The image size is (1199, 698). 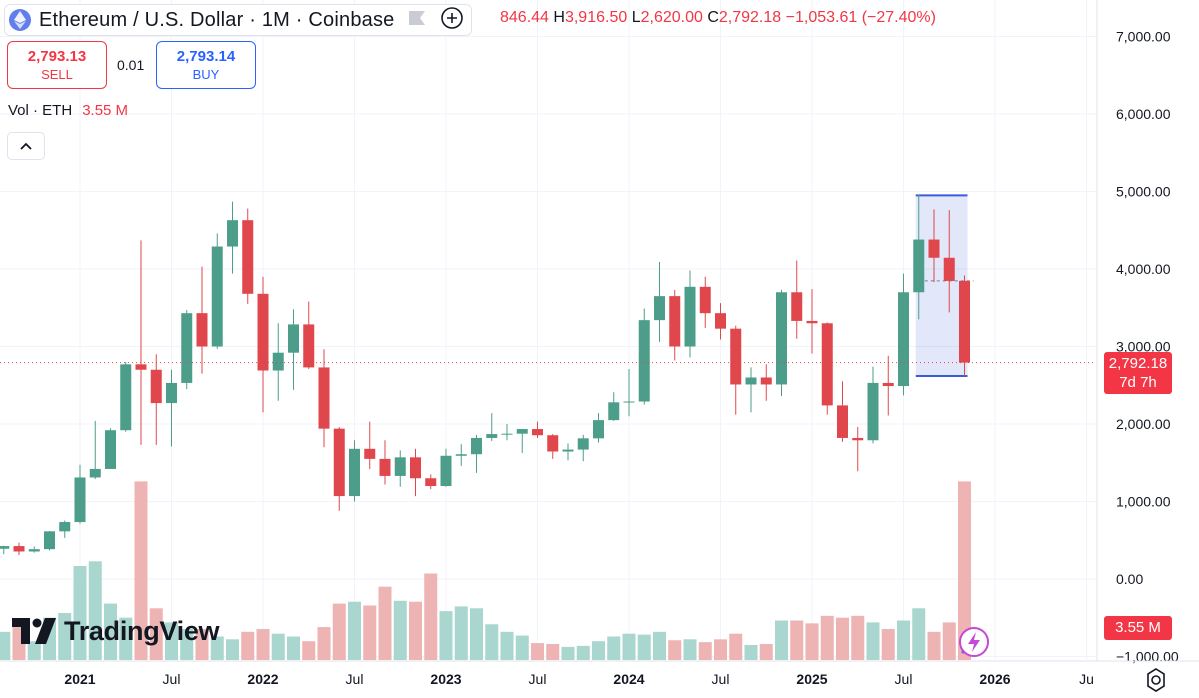 I want to click on lightning-icon, so click(x=974, y=642).